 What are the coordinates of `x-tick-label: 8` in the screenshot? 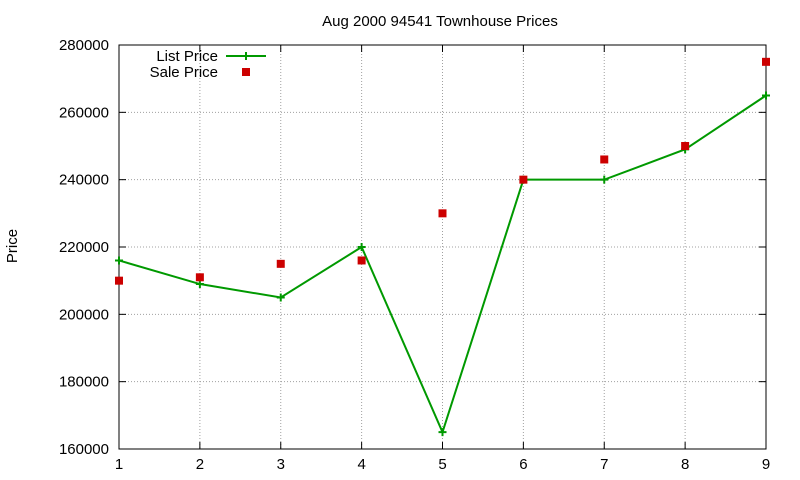 It's located at (685, 464).